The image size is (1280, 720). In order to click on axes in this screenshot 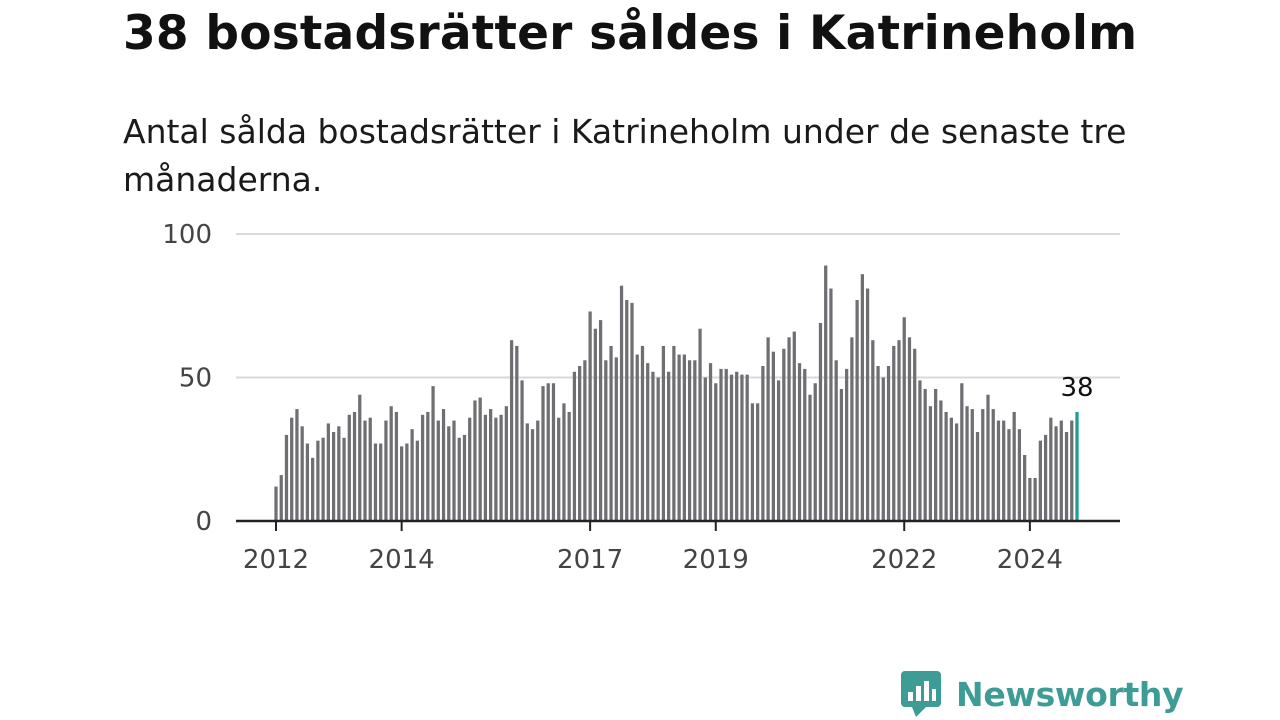, I will do `click(678, 525)`.